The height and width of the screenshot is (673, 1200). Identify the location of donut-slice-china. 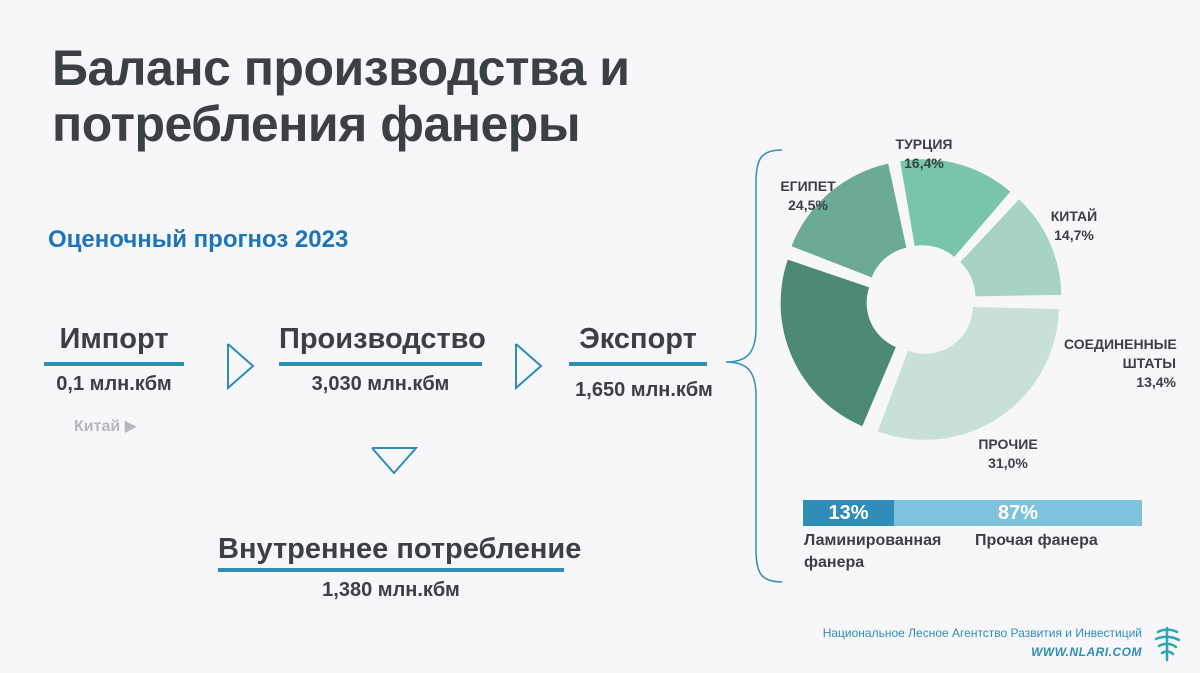
(955, 208).